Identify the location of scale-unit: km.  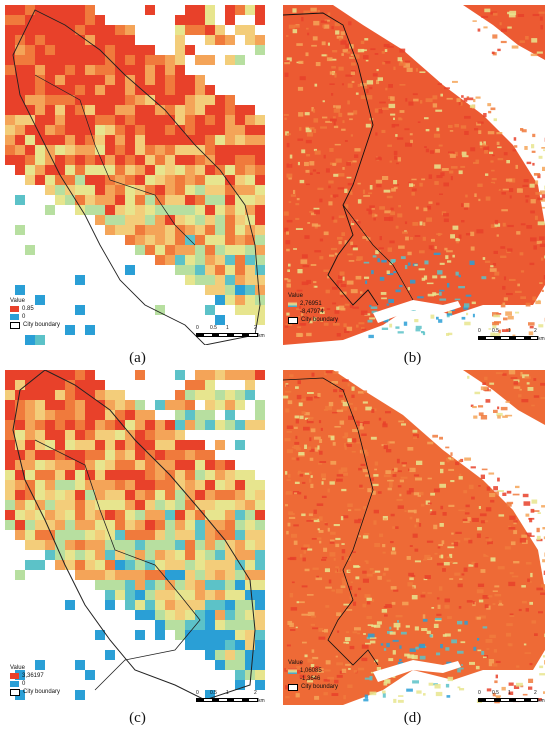
(541, 339).